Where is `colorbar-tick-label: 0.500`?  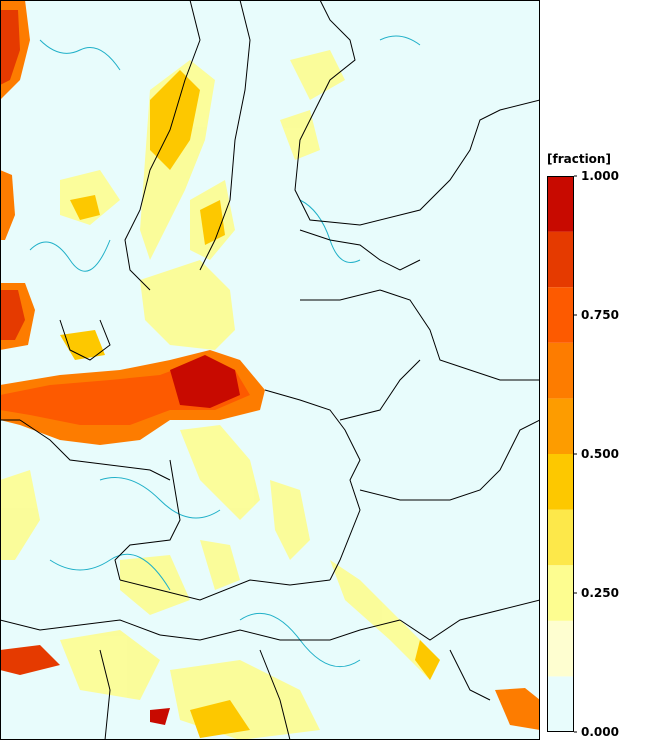
colorbar-tick-label: 0.500 is located at coordinates (600, 454).